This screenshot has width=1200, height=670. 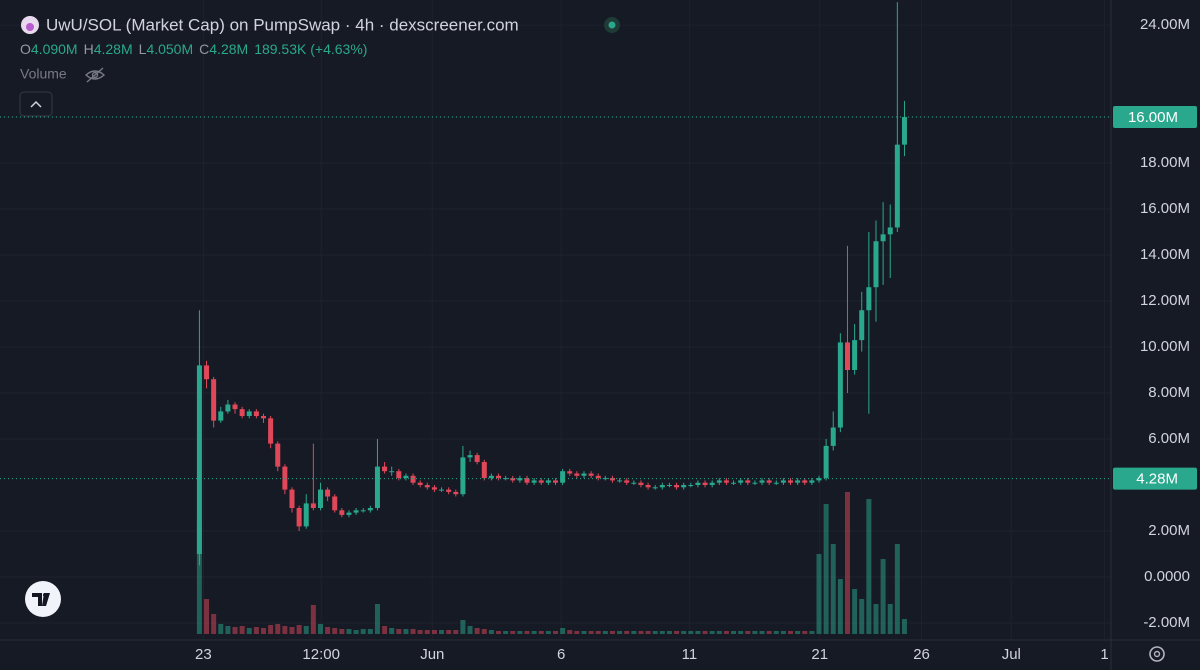 I want to click on x-tick-label: 26, so click(x=921, y=654).